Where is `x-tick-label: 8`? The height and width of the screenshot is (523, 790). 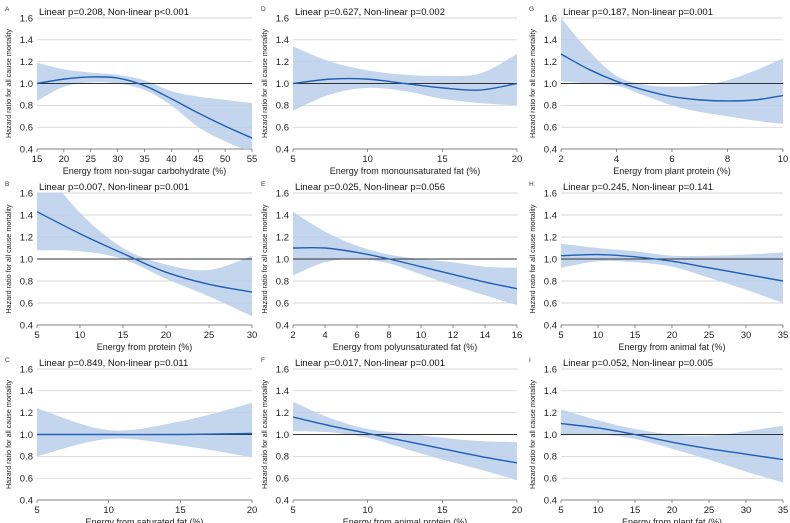
x-tick-label: 8 is located at coordinates (388, 335).